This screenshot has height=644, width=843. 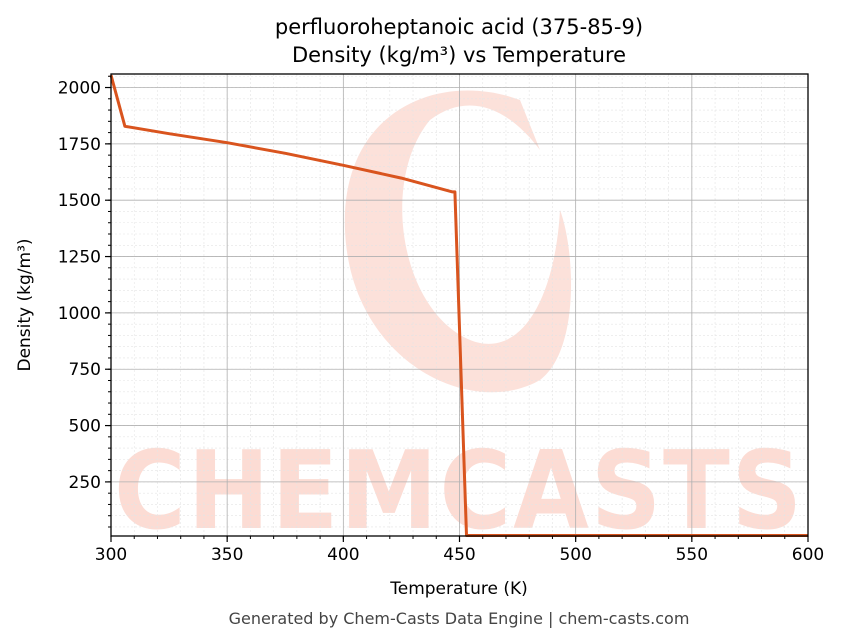 I want to click on x-axis: 300 350 400 450 500 550 600, so click(x=459, y=550).